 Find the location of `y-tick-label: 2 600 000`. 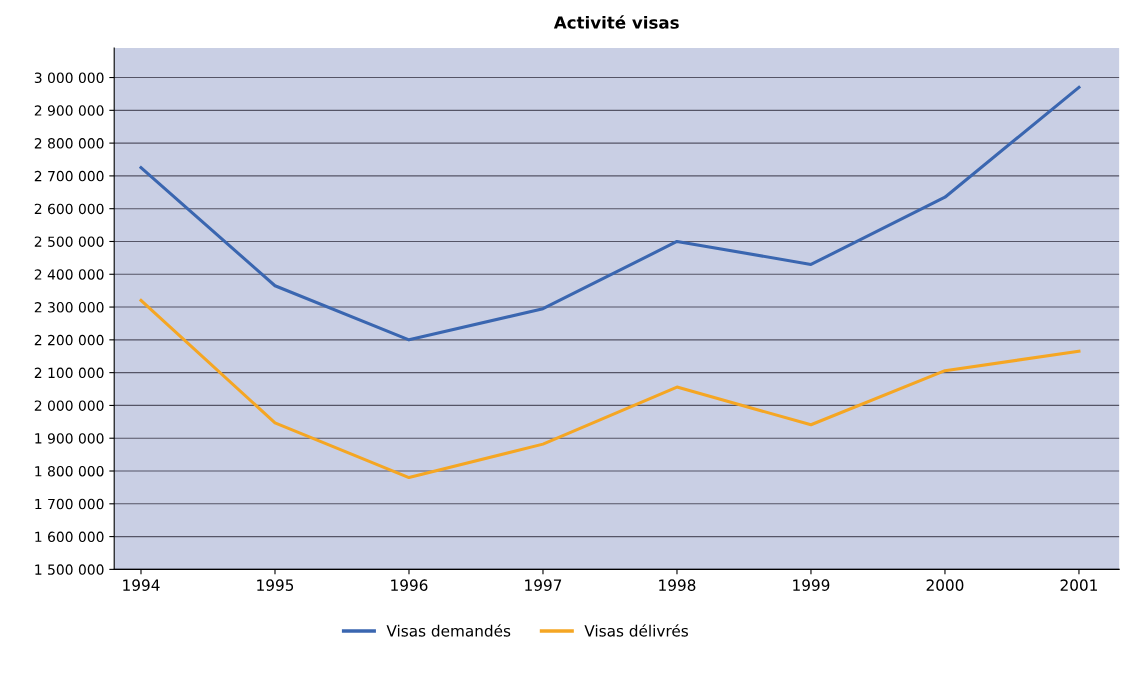

y-tick-label: 2 600 000 is located at coordinates (69, 209).